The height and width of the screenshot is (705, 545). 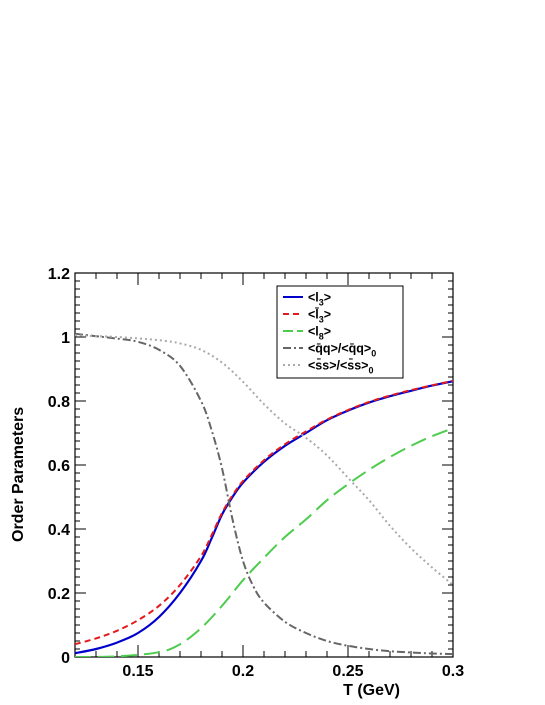 I want to click on legend-label: <l3>, so click(x=319, y=299).